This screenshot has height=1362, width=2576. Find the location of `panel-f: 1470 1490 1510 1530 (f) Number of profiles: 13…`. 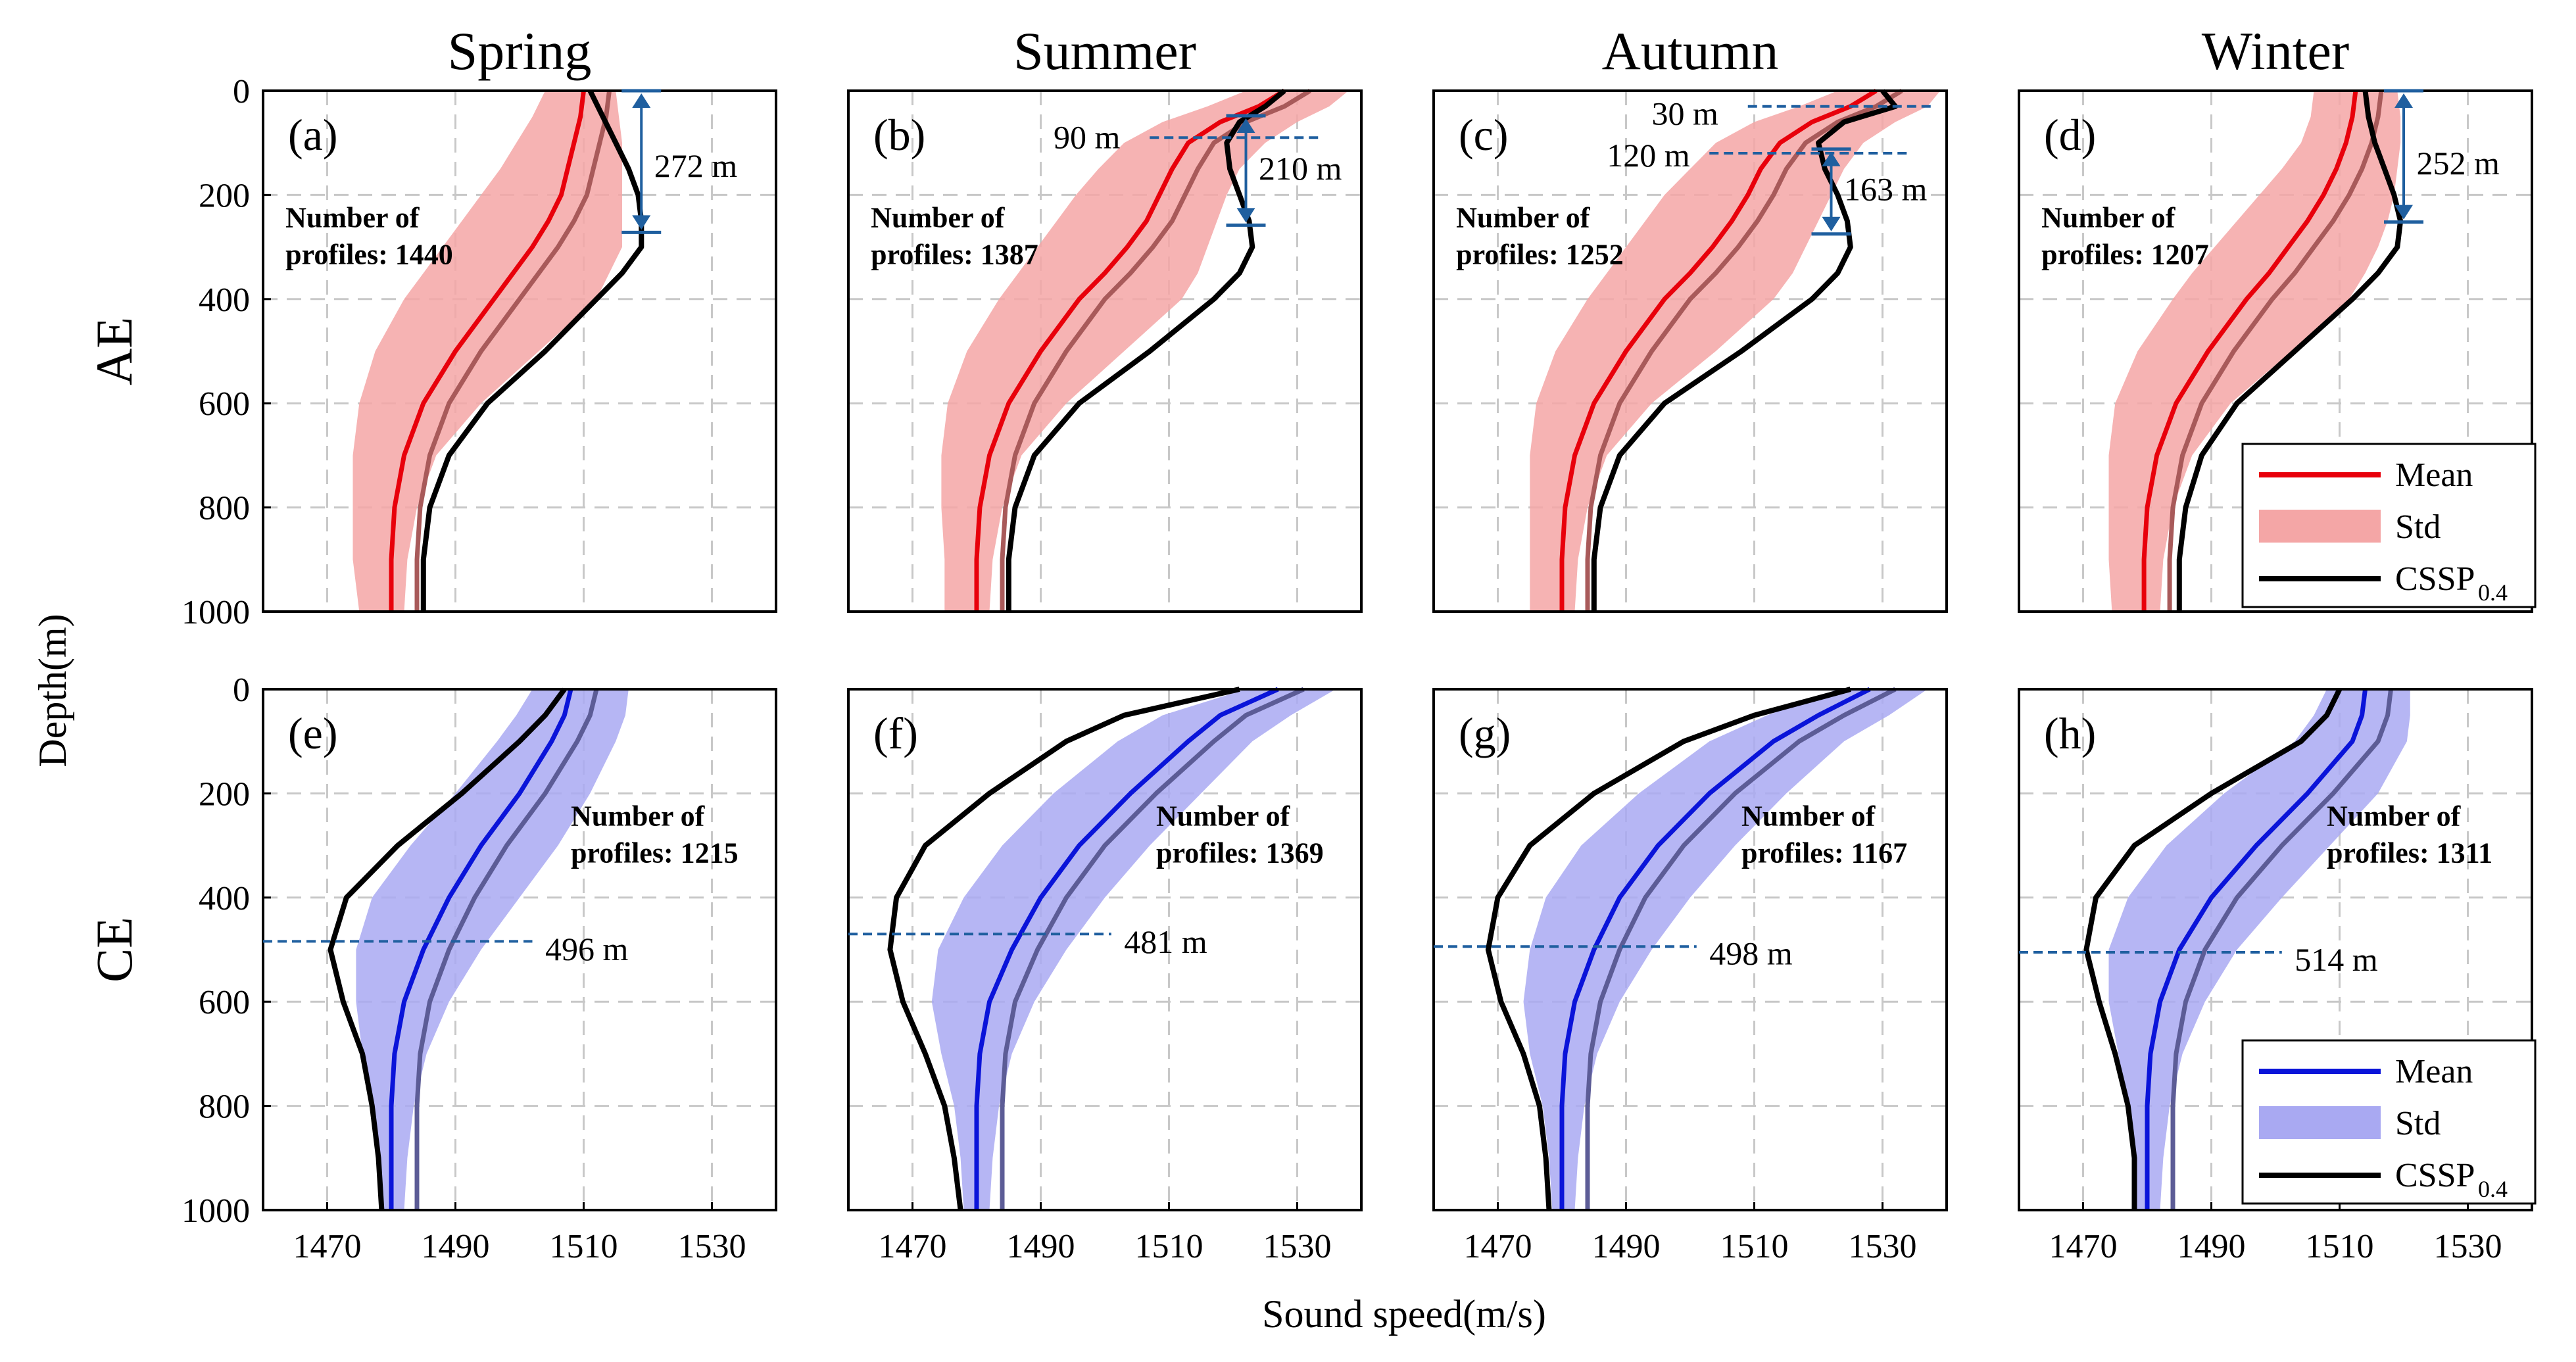

panel-f: 1470 1490 1510 1530 (f) Number of profiles: 13… is located at coordinates (1105, 976).